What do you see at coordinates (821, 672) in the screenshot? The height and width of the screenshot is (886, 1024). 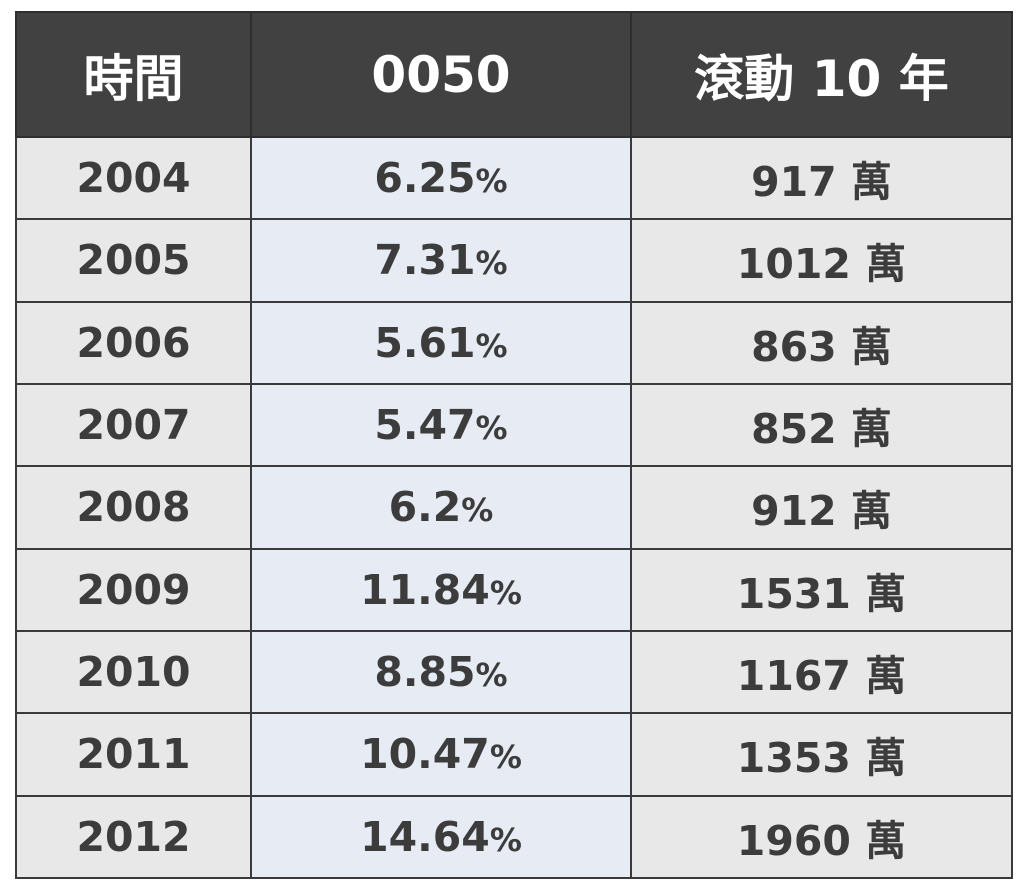 I see `amount-cell: 1167 萬` at bounding box center [821, 672].